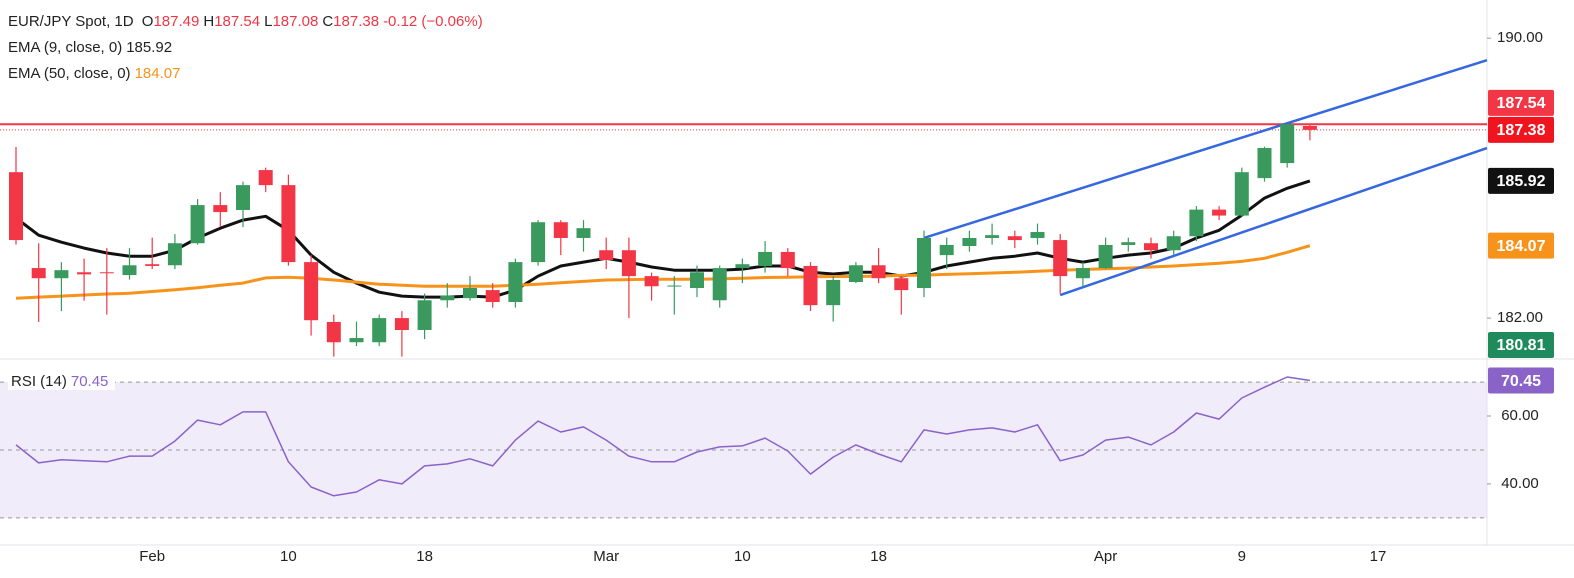  Describe the element at coordinates (149, 47) in the screenshot. I see `indicator-value: 185.92` at that location.